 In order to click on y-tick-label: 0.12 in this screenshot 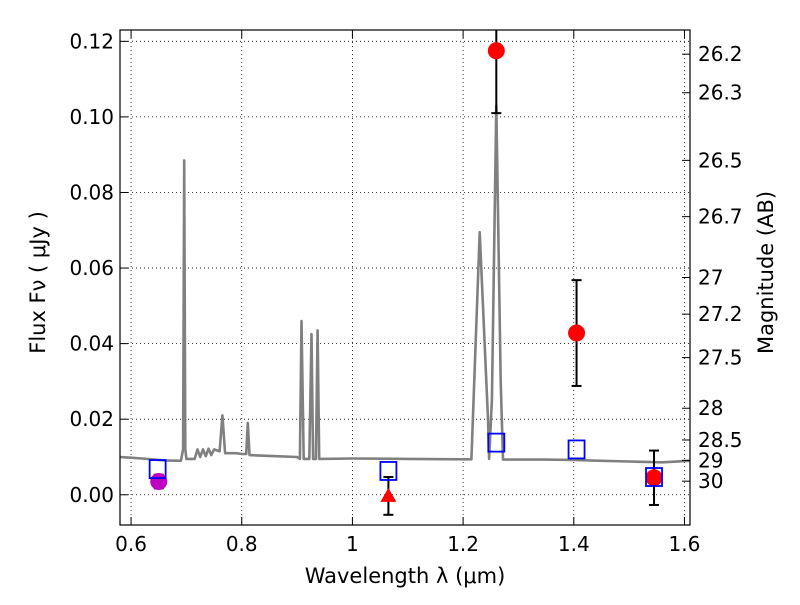, I will do `click(91, 41)`.